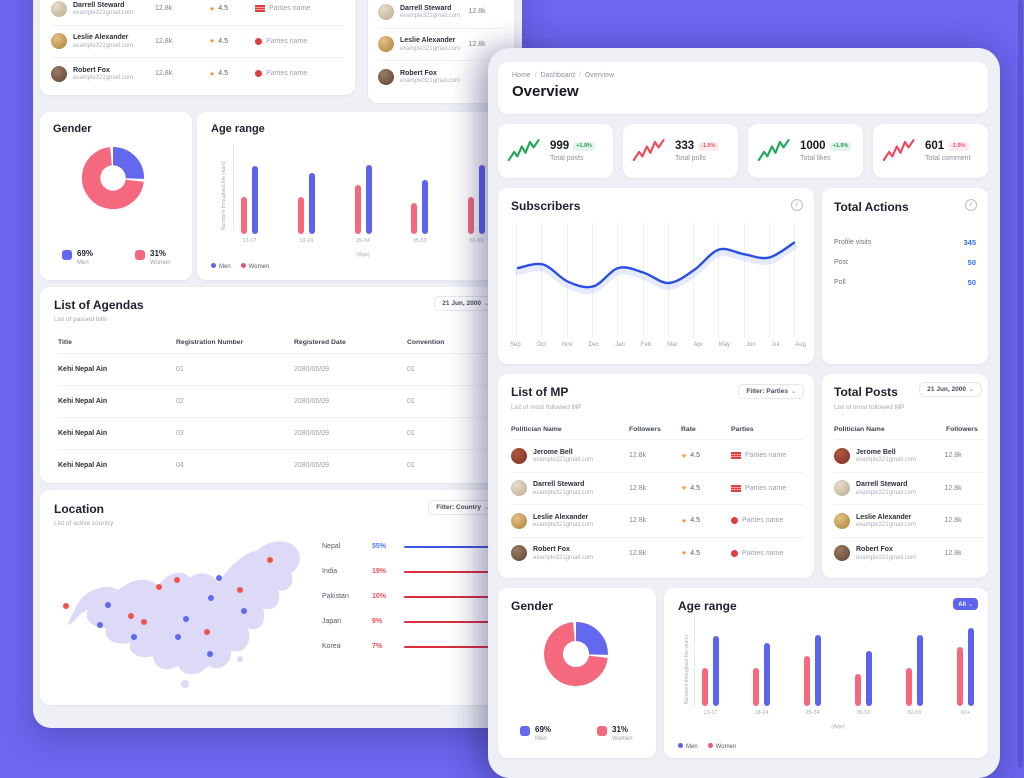 The width and height of the screenshot is (1024, 778). What do you see at coordinates (965, 604) in the screenshot?
I see `age-range-all-dropdown: All ⌄` at bounding box center [965, 604].